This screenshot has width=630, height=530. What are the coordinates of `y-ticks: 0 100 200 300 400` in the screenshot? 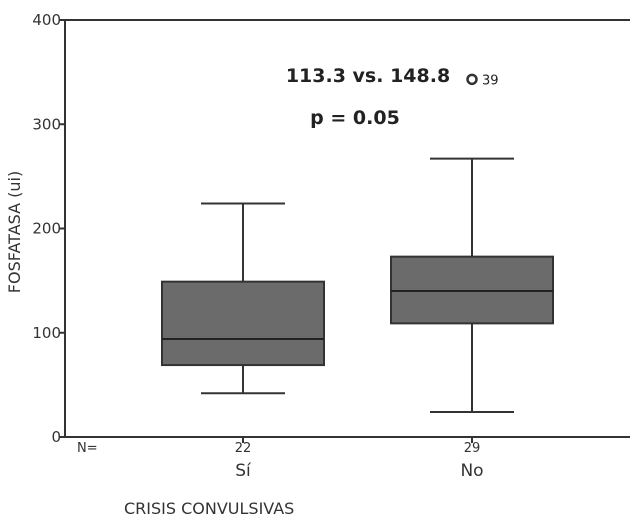 It's located at (48, 228).